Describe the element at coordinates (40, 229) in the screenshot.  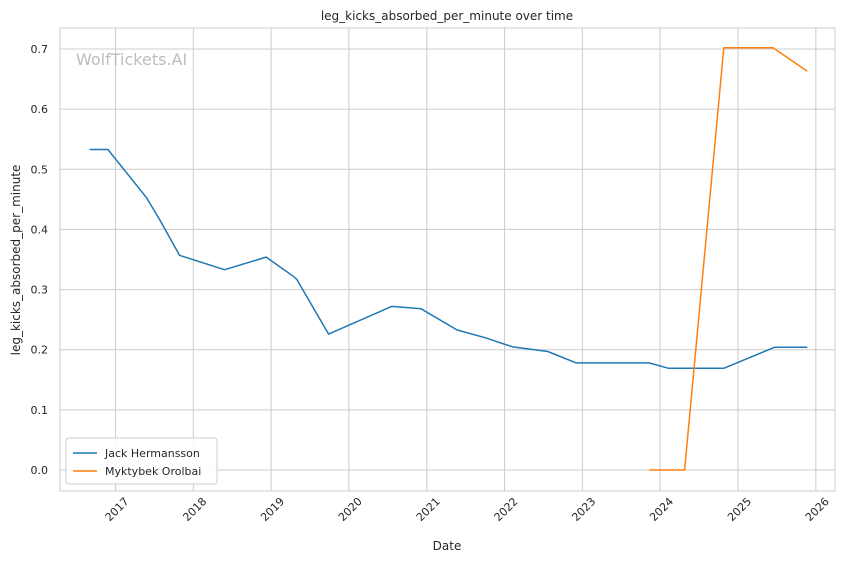
I see `y-tick-label: 0.4` at that location.